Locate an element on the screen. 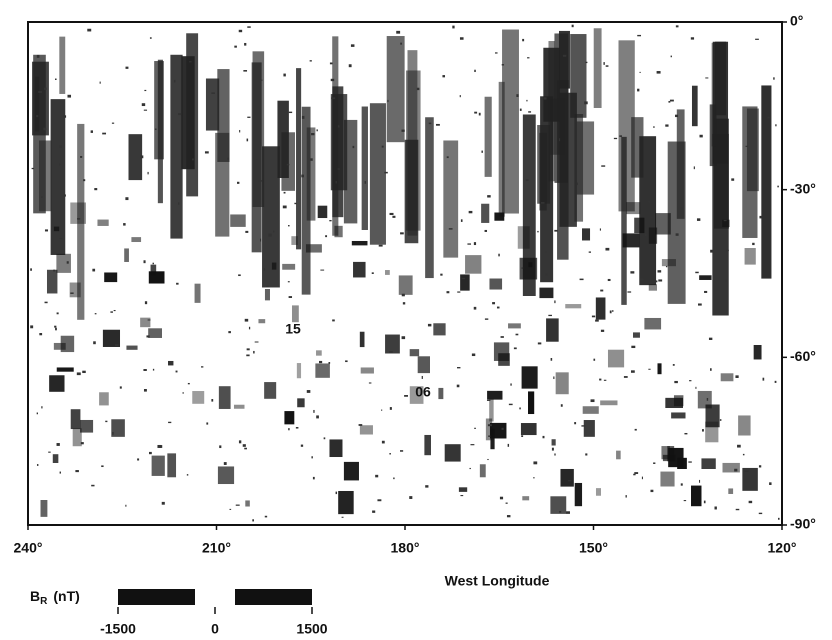 The height and width of the screenshot is (640, 832). y-tick-label: -30° is located at coordinates (803, 188).